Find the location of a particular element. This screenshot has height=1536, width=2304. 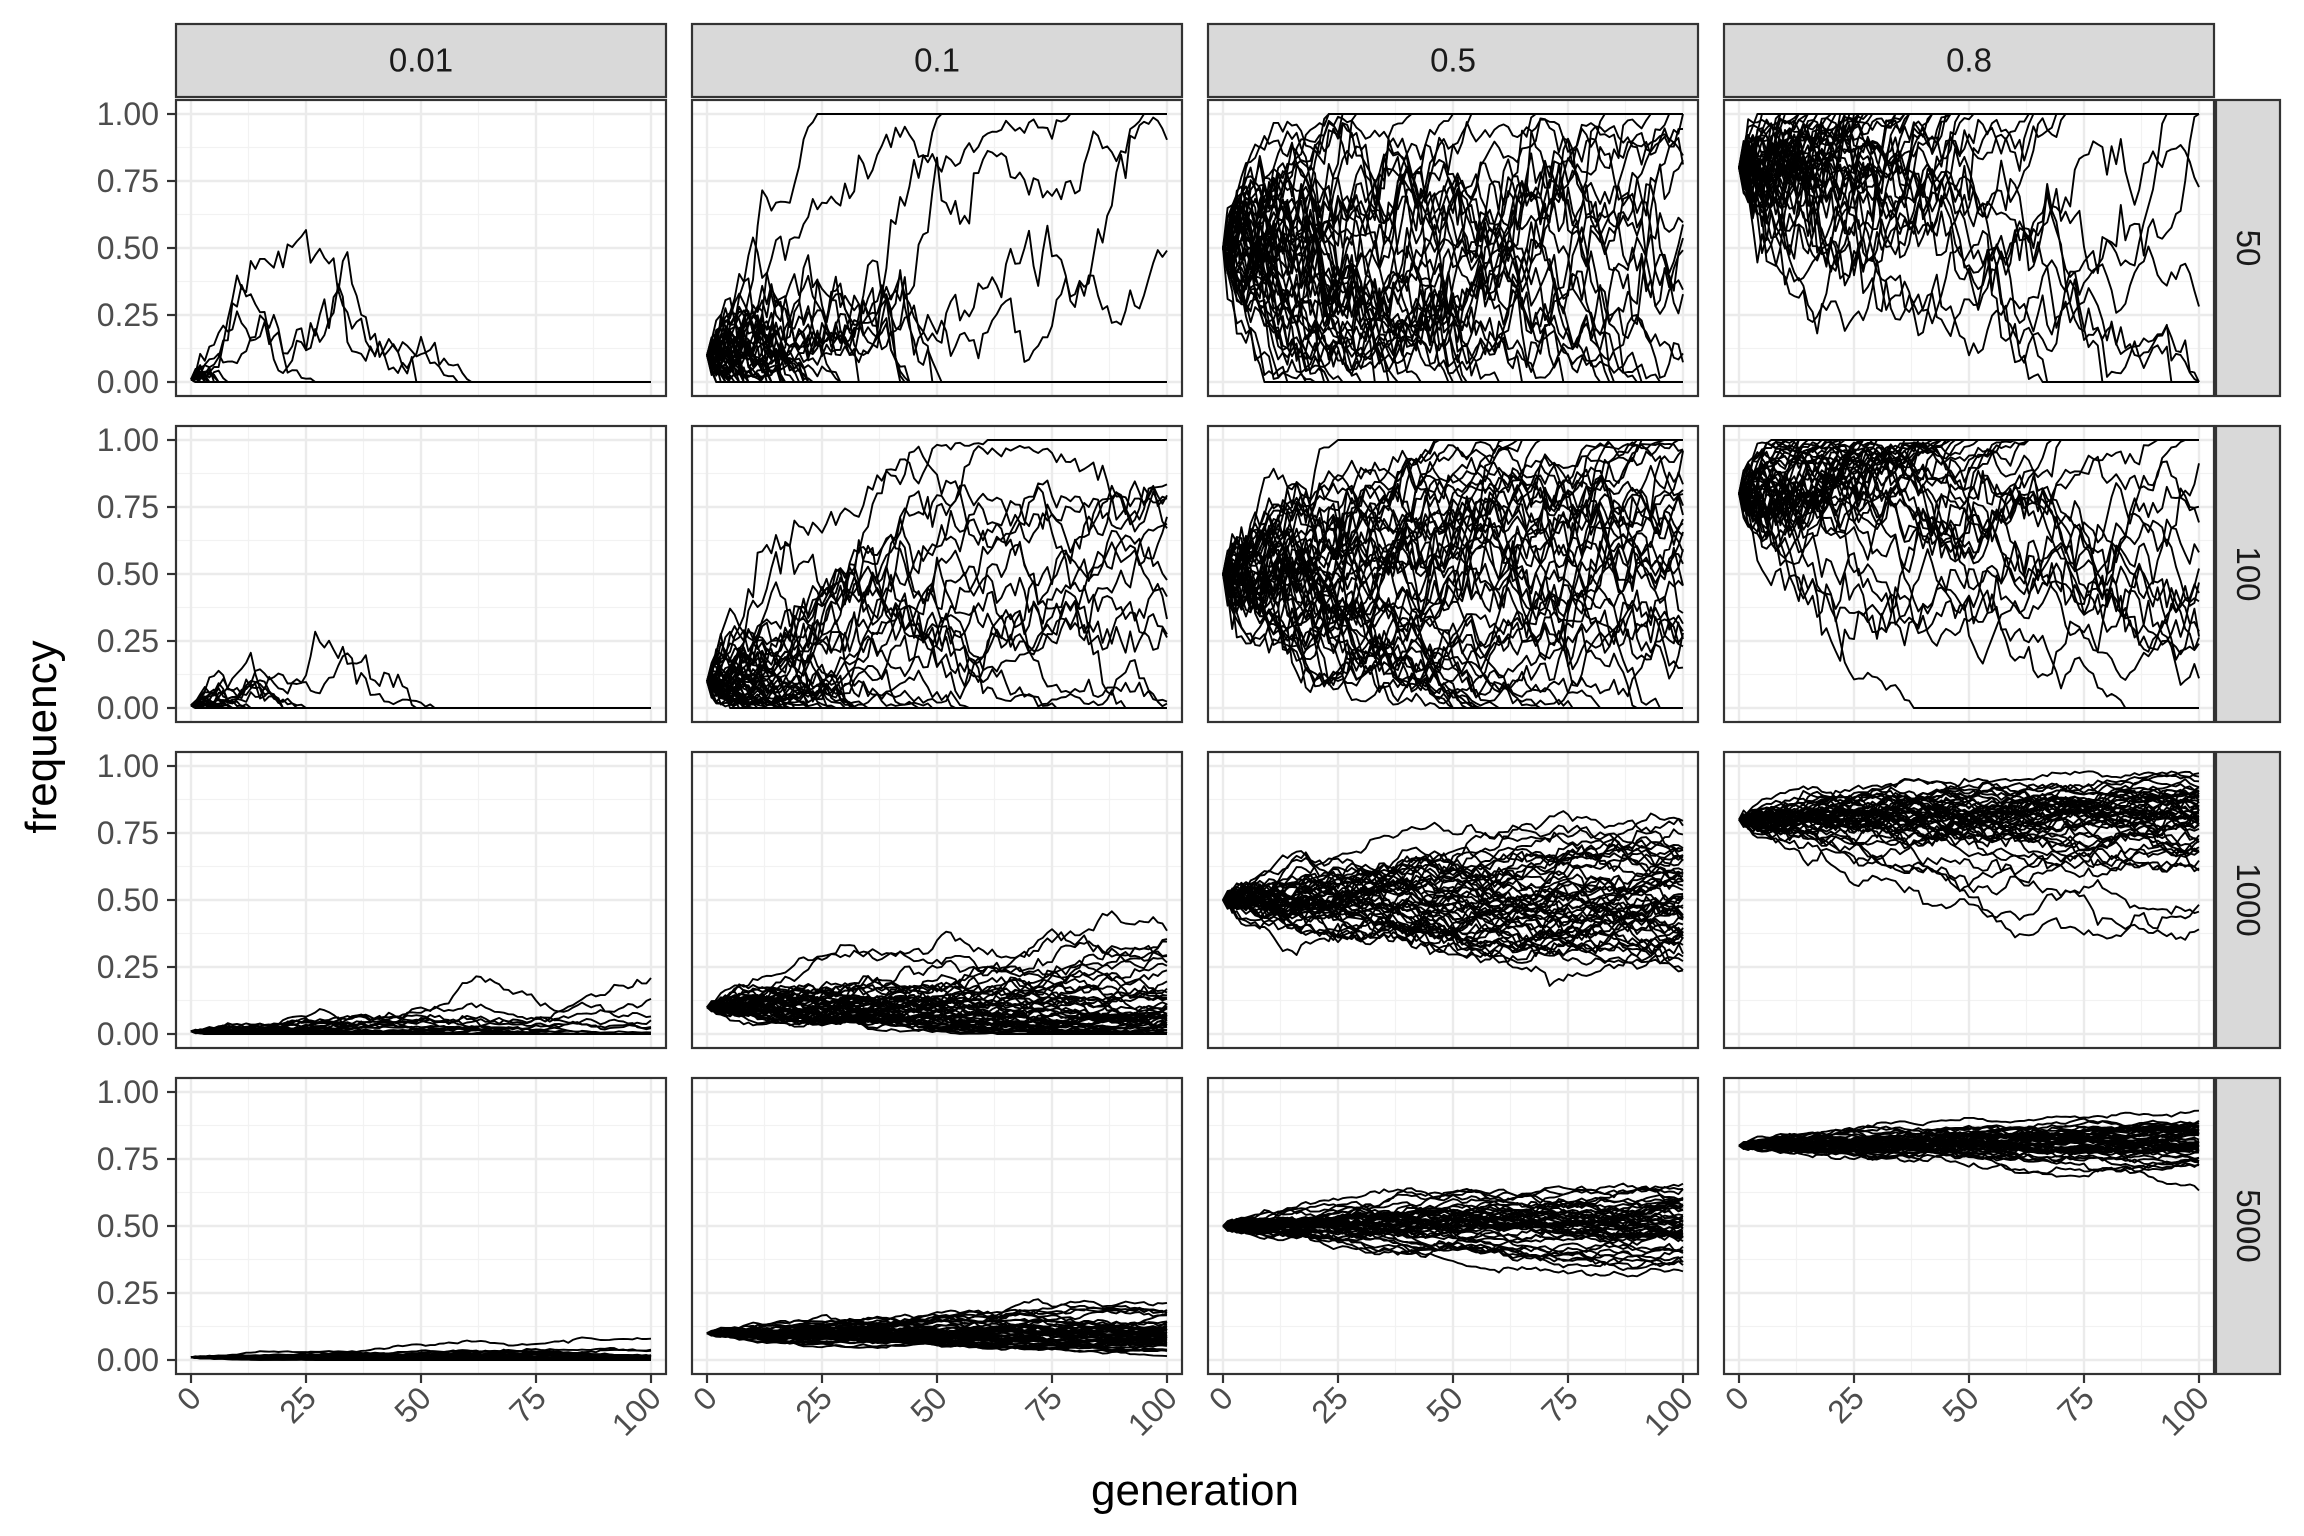

panel-r2-c2 is located at coordinates (1453, 900).